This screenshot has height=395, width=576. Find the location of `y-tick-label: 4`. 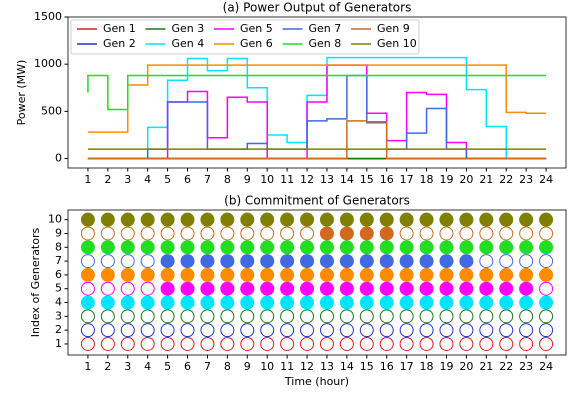

y-tick-label: 4 is located at coordinates (58, 302).